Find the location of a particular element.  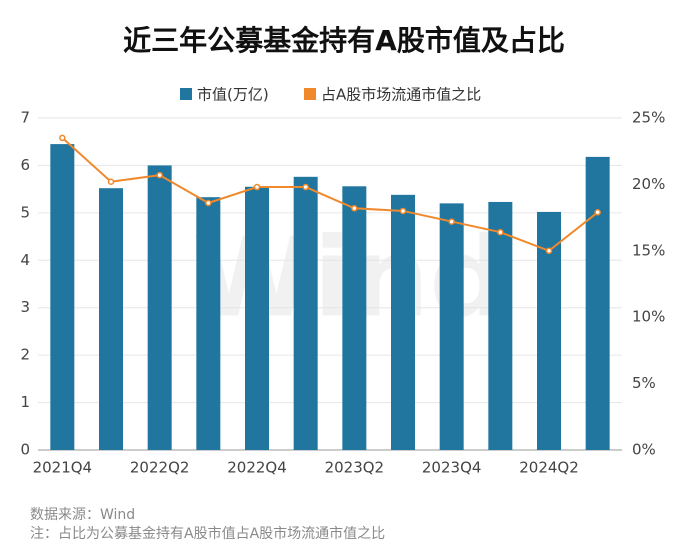

y-tick-label: 1 is located at coordinates (25, 402).